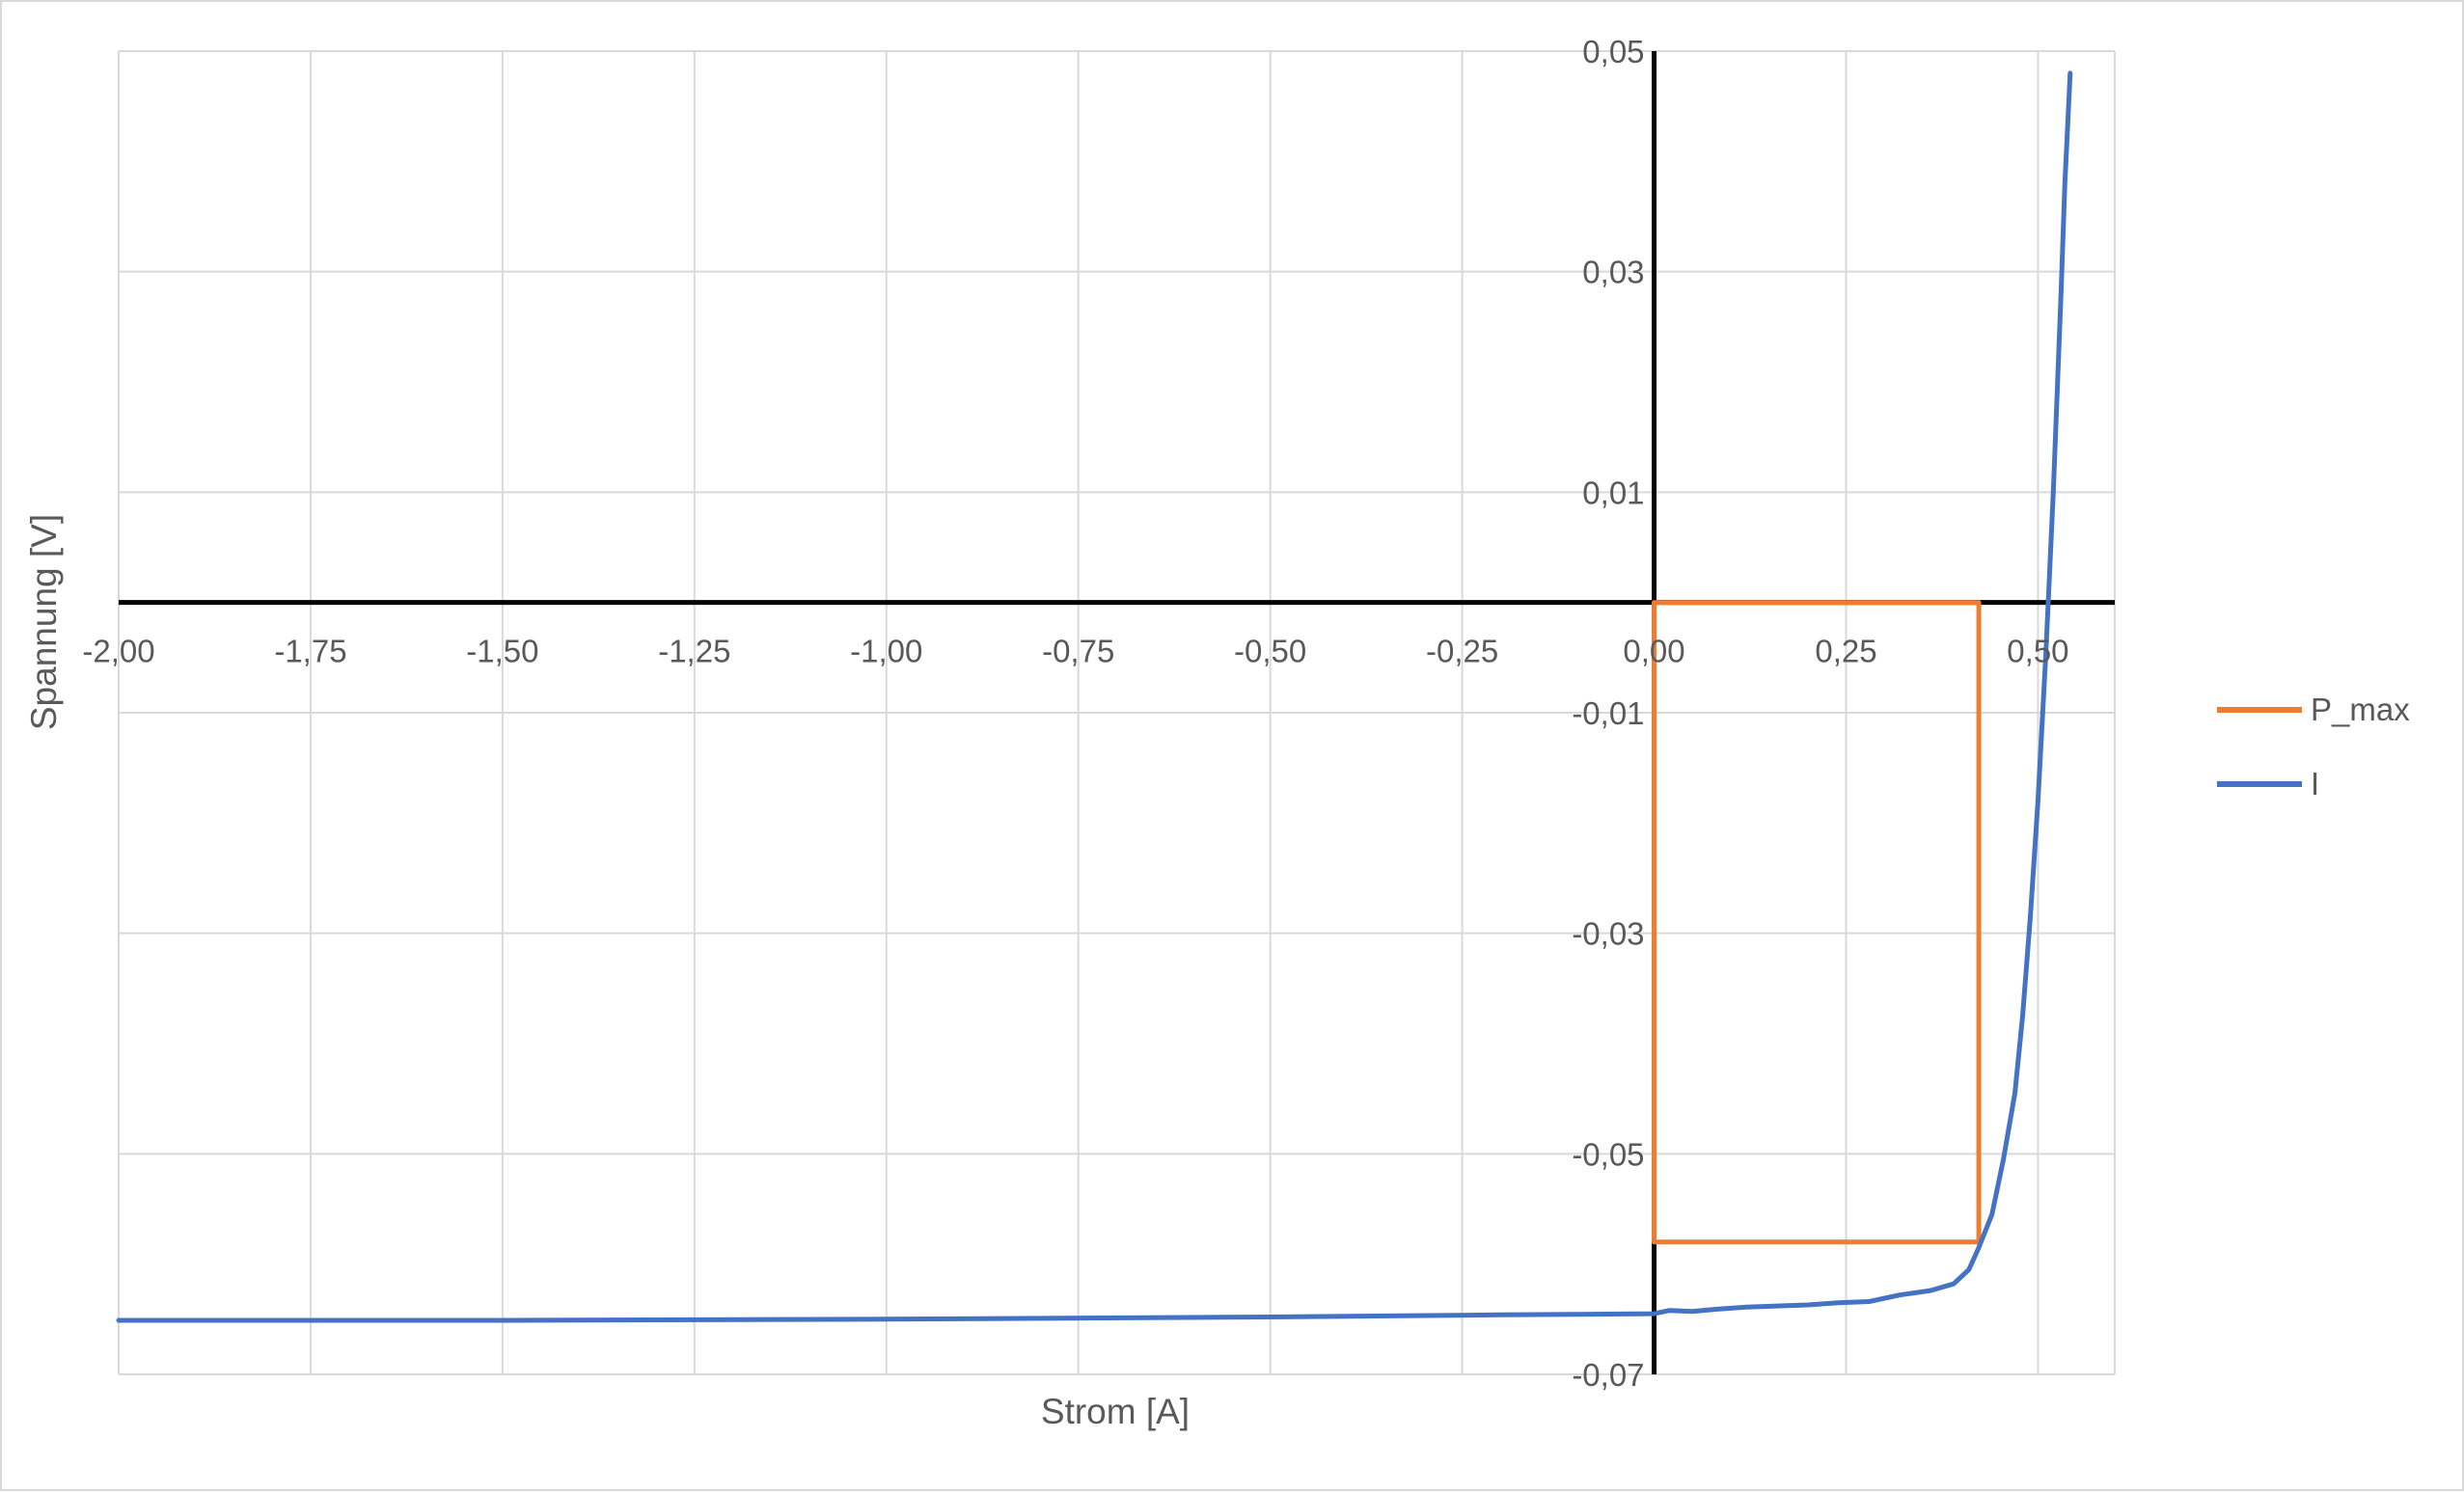  What do you see at coordinates (2313, 746) in the screenshot?
I see `legend: P_max I` at bounding box center [2313, 746].